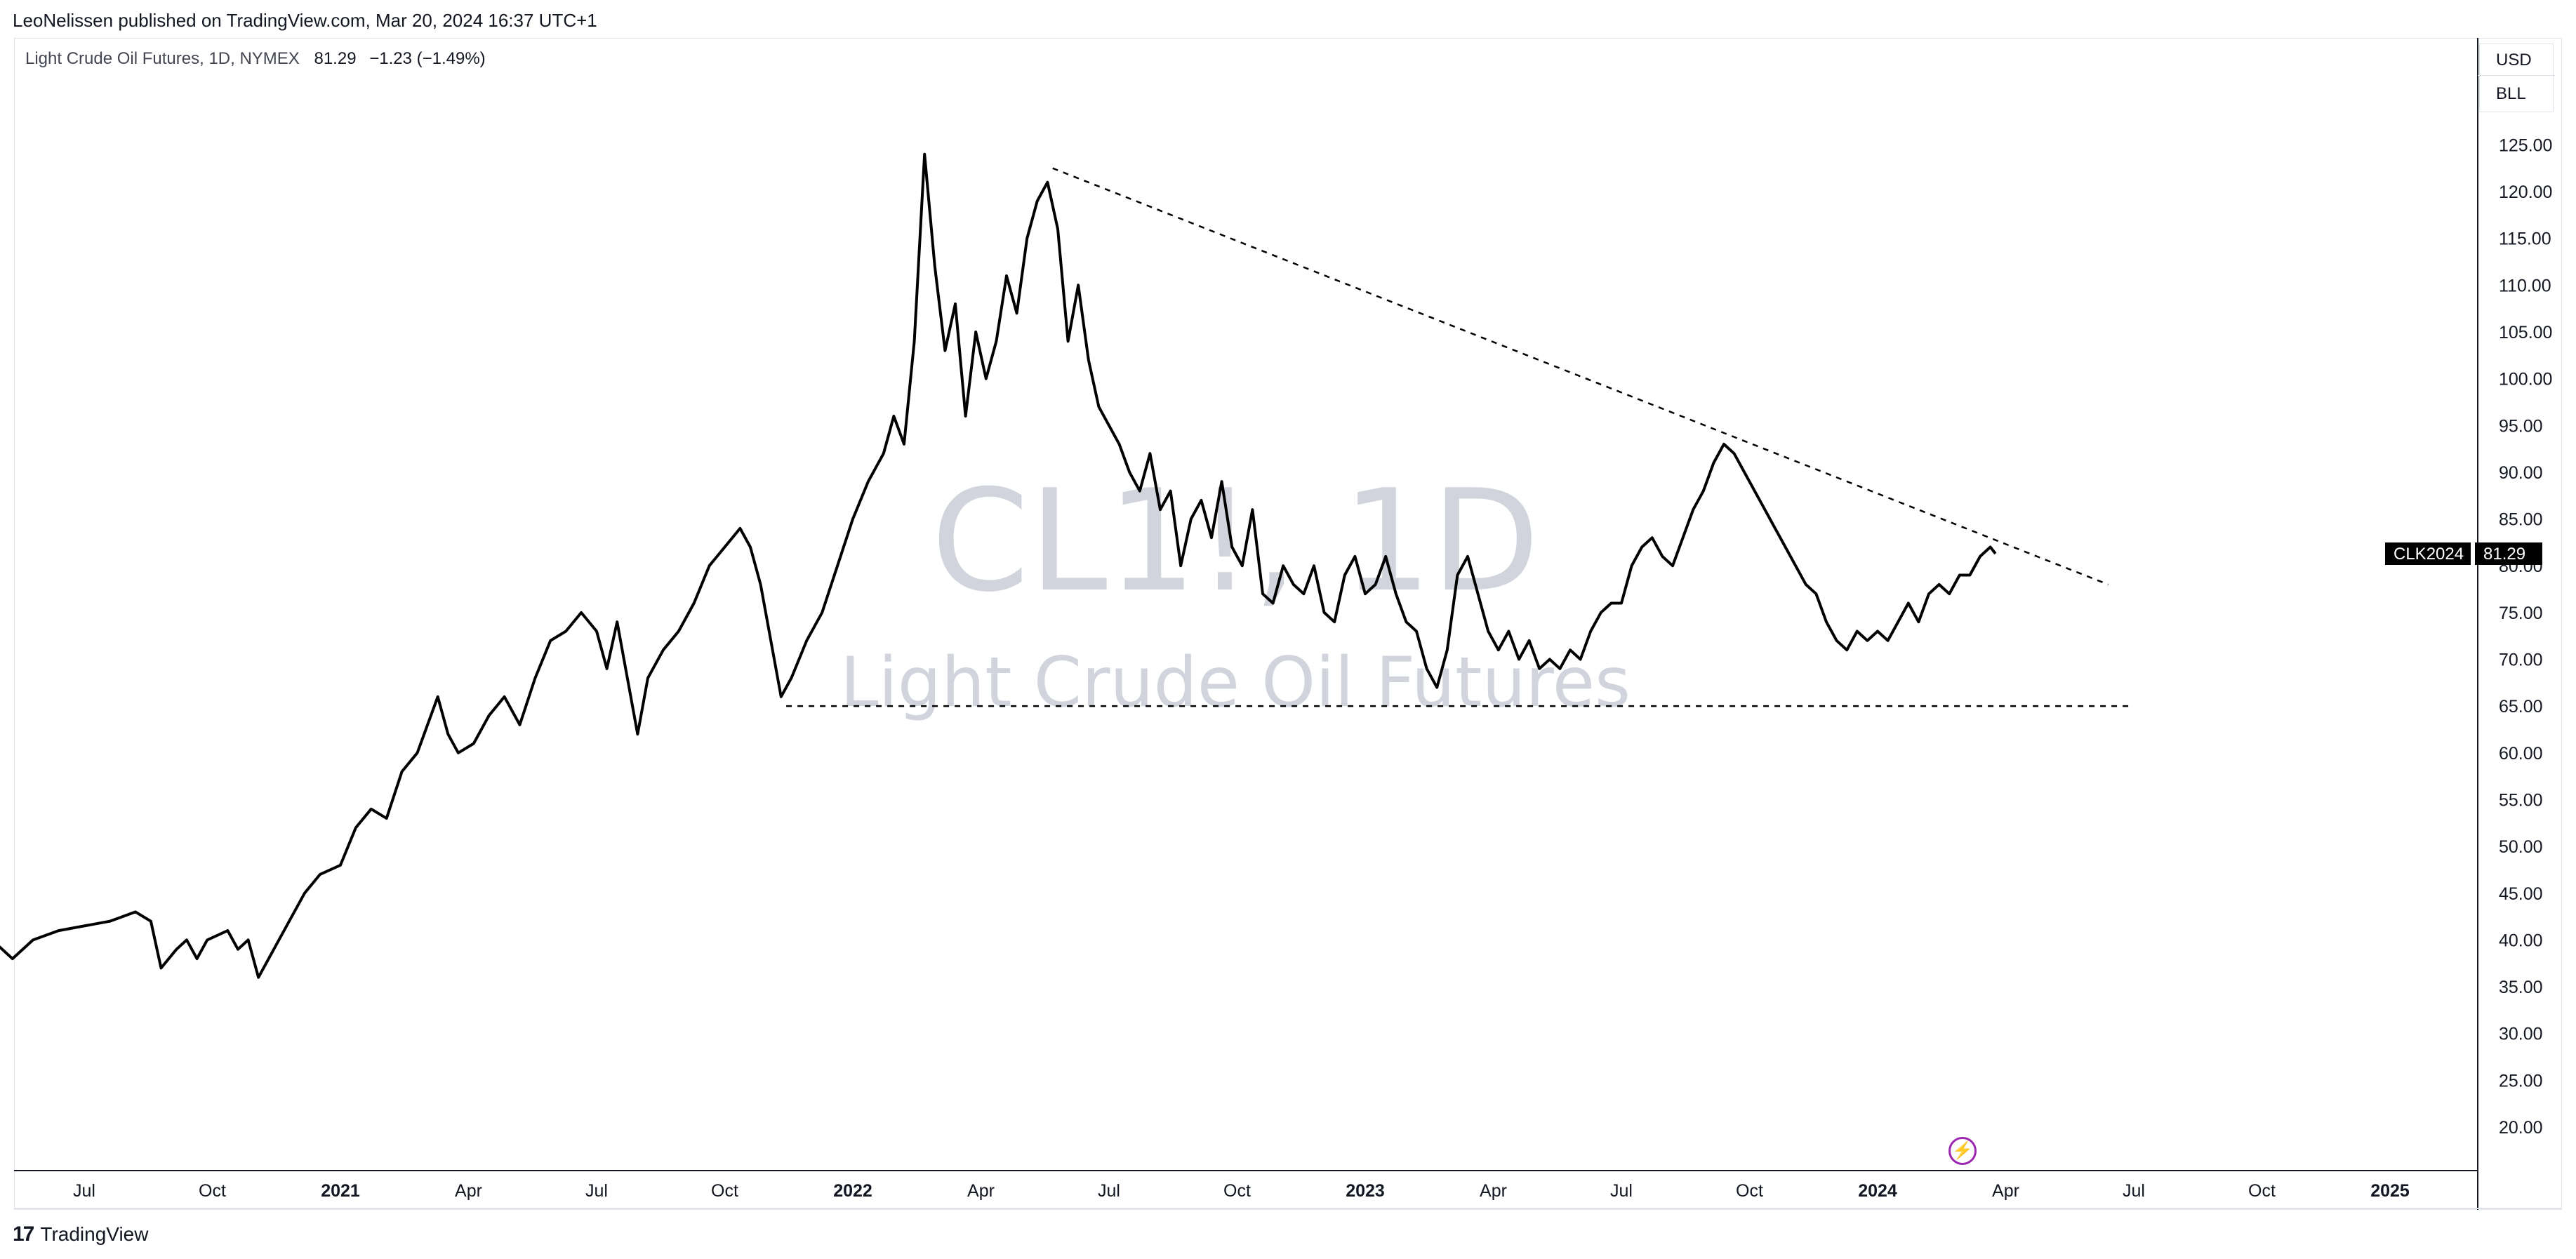 The width and height of the screenshot is (2576, 1259). I want to click on legend-last-price: 81.29, so click(335, 59).